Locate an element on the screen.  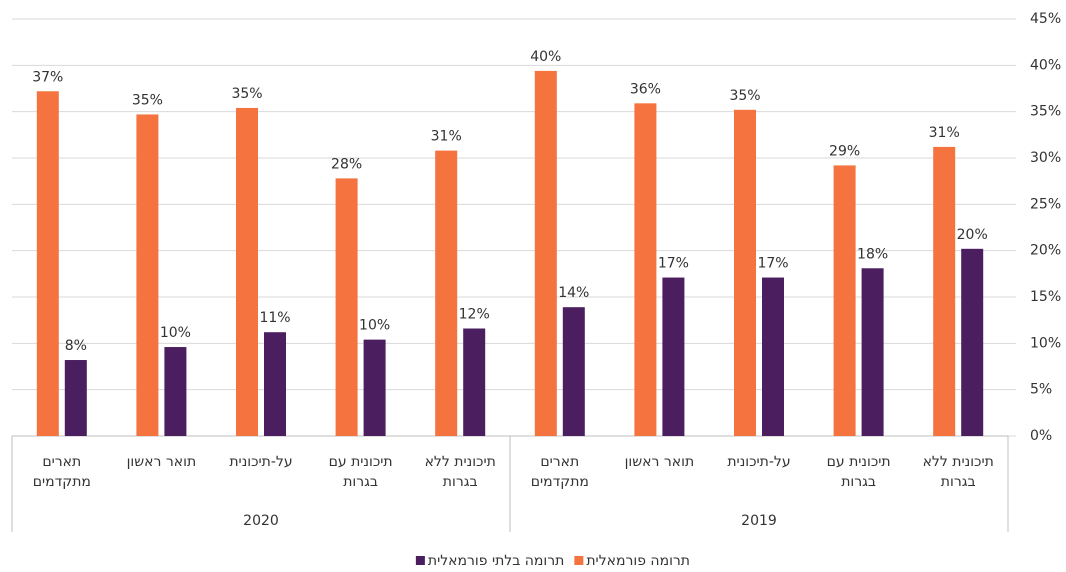
y-tick-label: 5% is located at coordinates (1041, 390).